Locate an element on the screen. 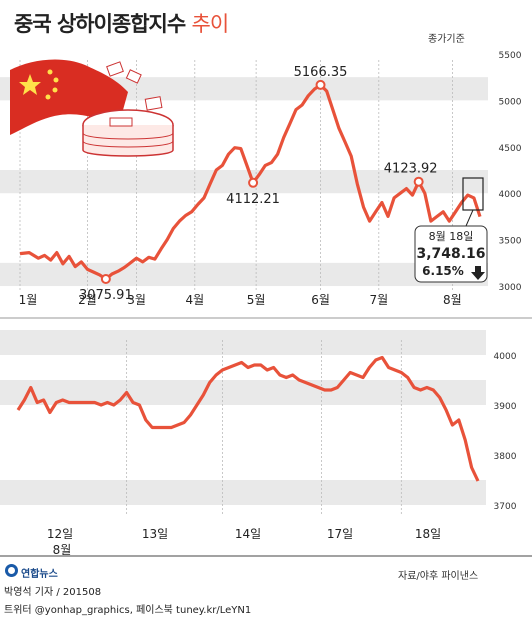 Image resolution: width=532 pixels, height=619 pixels. y-tick-label: 3000 is located at coordinates (510, 288).